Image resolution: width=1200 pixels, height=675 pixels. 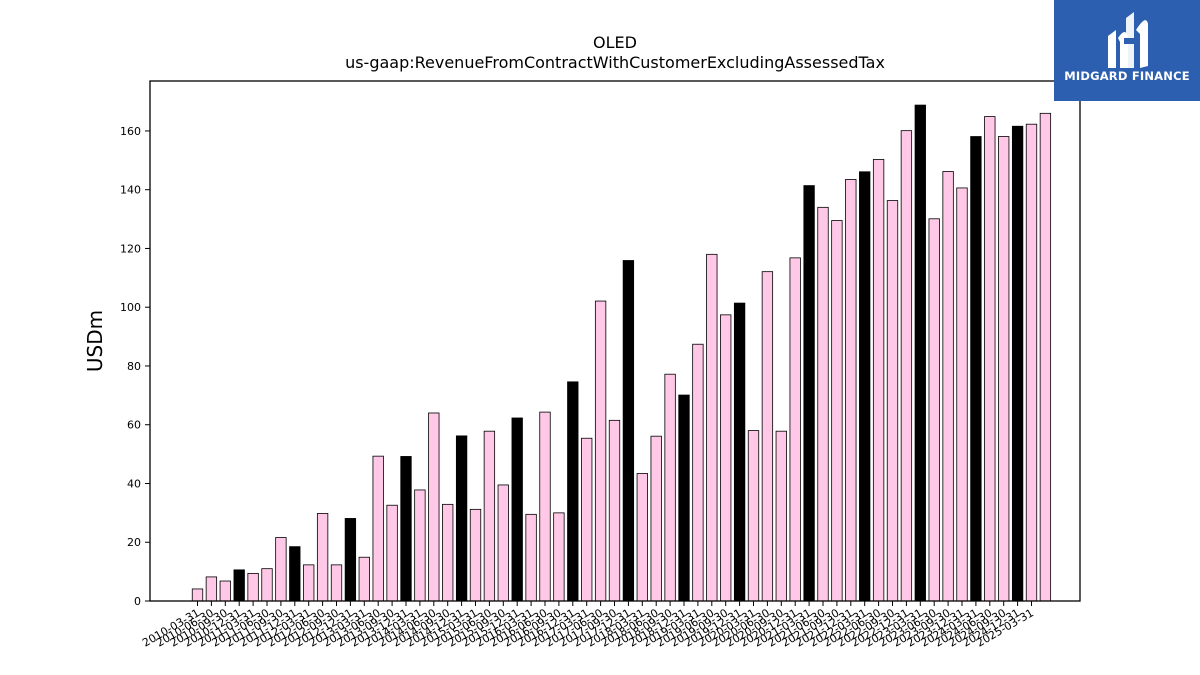 I want to click on brand-logo: MIDGARD FINANCE, so click(x=1127, y=50).